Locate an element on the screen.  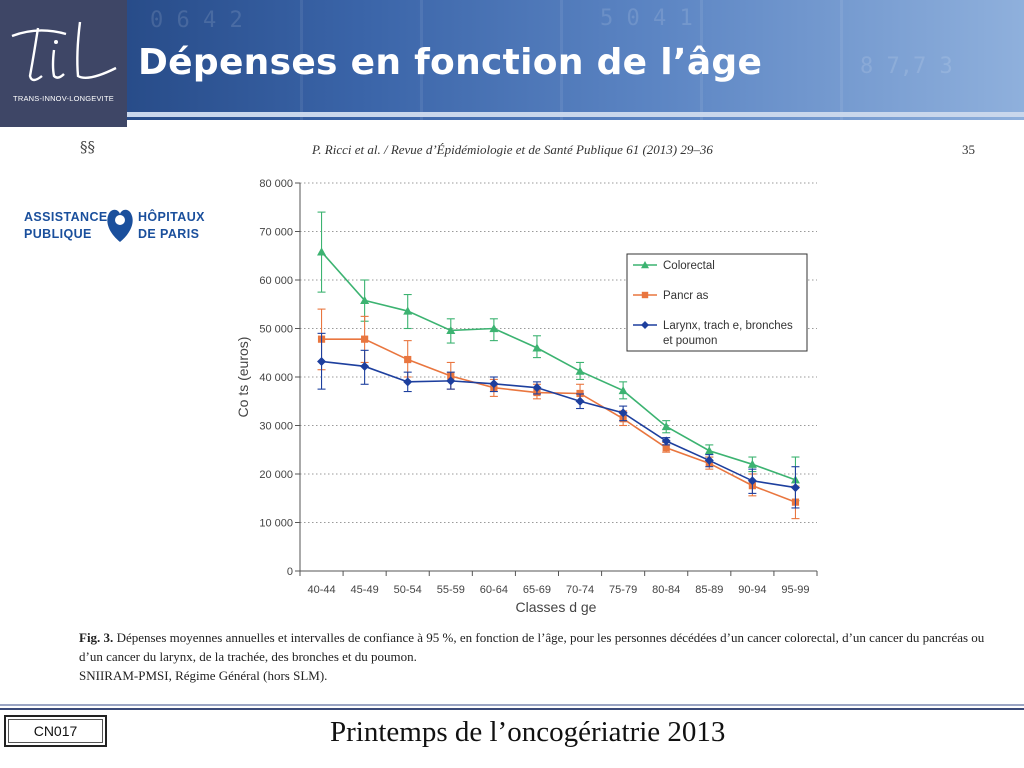
caption-label: Fig. 3. is located at coordinates (96, 637).